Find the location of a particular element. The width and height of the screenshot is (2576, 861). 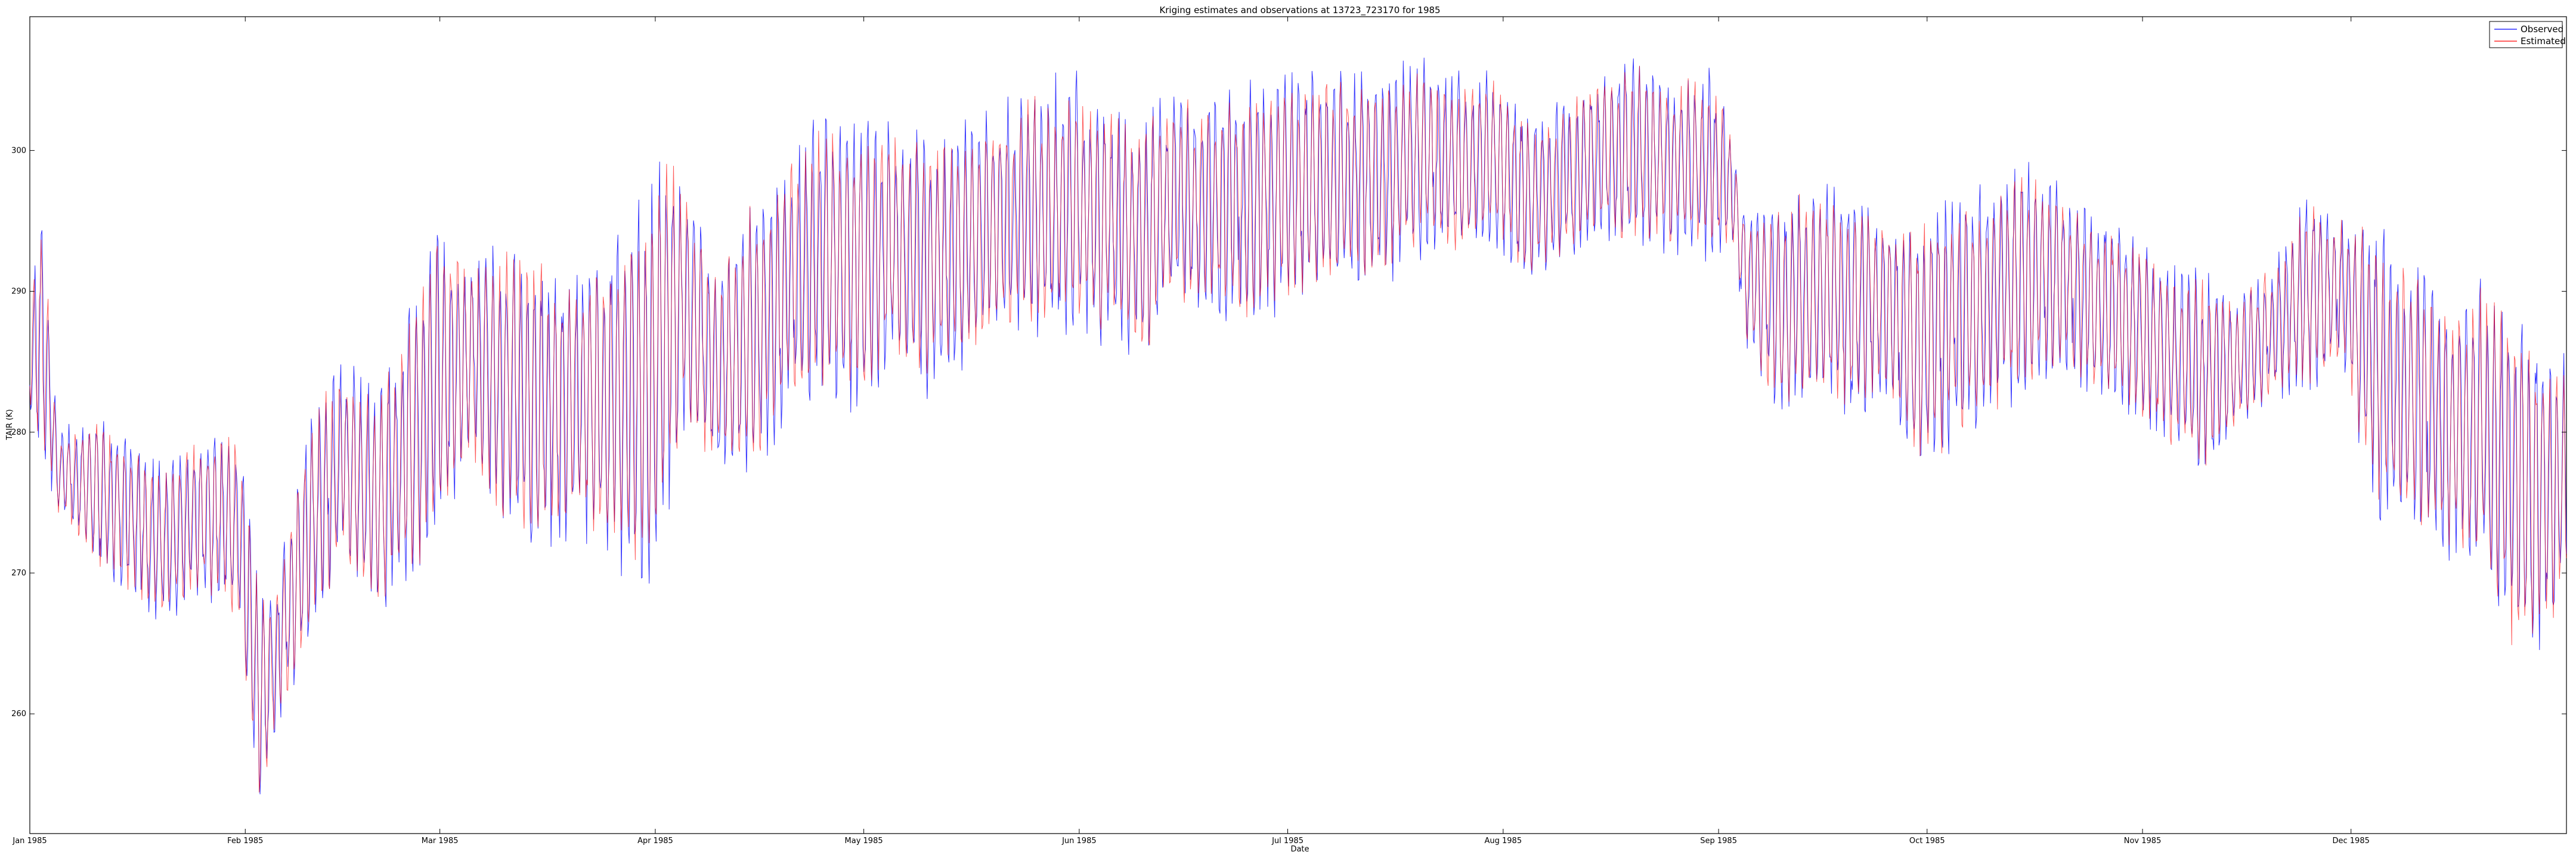

x-tick-label: Nov 1985 is located at coordinates (2143, 841).